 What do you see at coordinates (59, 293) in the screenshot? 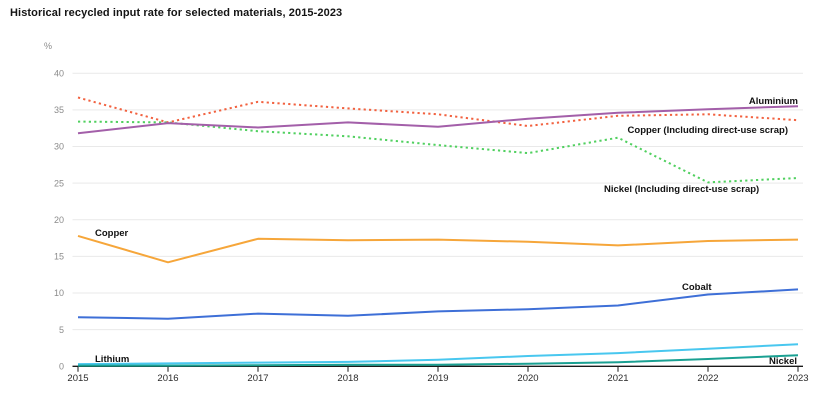
I see `y-tick-label-10: 10` at bounding box center [59, 293].